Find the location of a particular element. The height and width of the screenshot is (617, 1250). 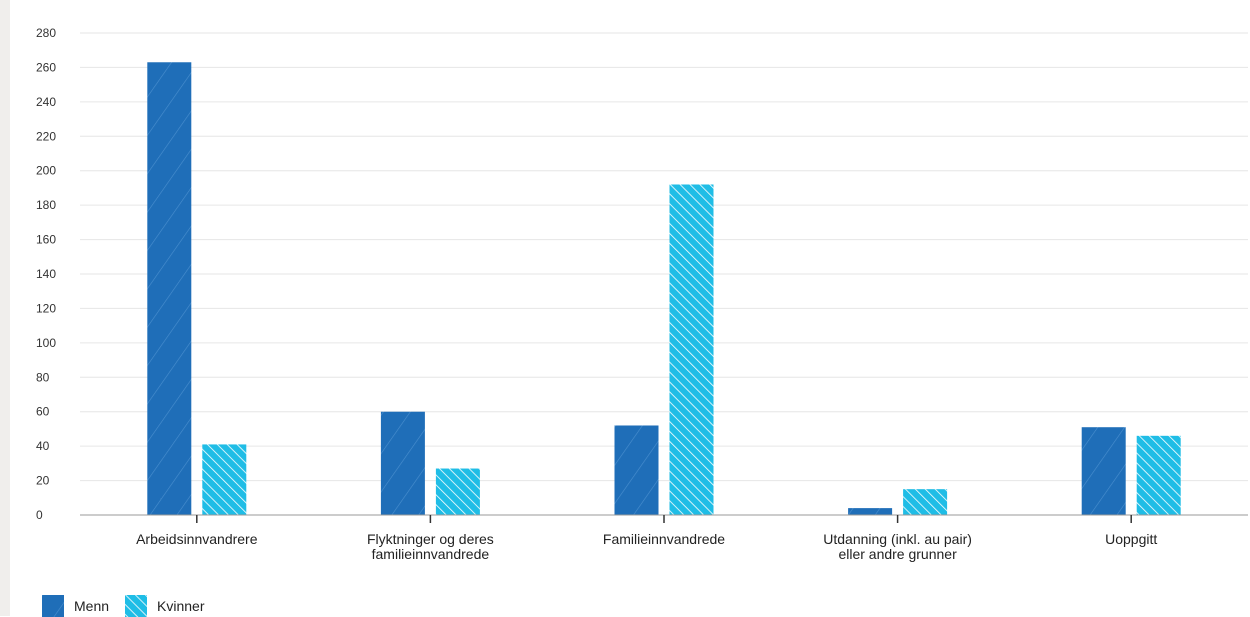

legend-label-kvinner: Kvinner is located at coordinates (181, 606).